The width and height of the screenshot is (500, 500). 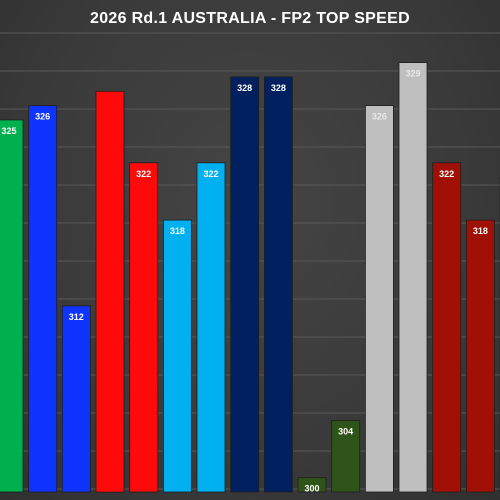 I want to click on bar-value-label: 300, so click(x=311, y=489).